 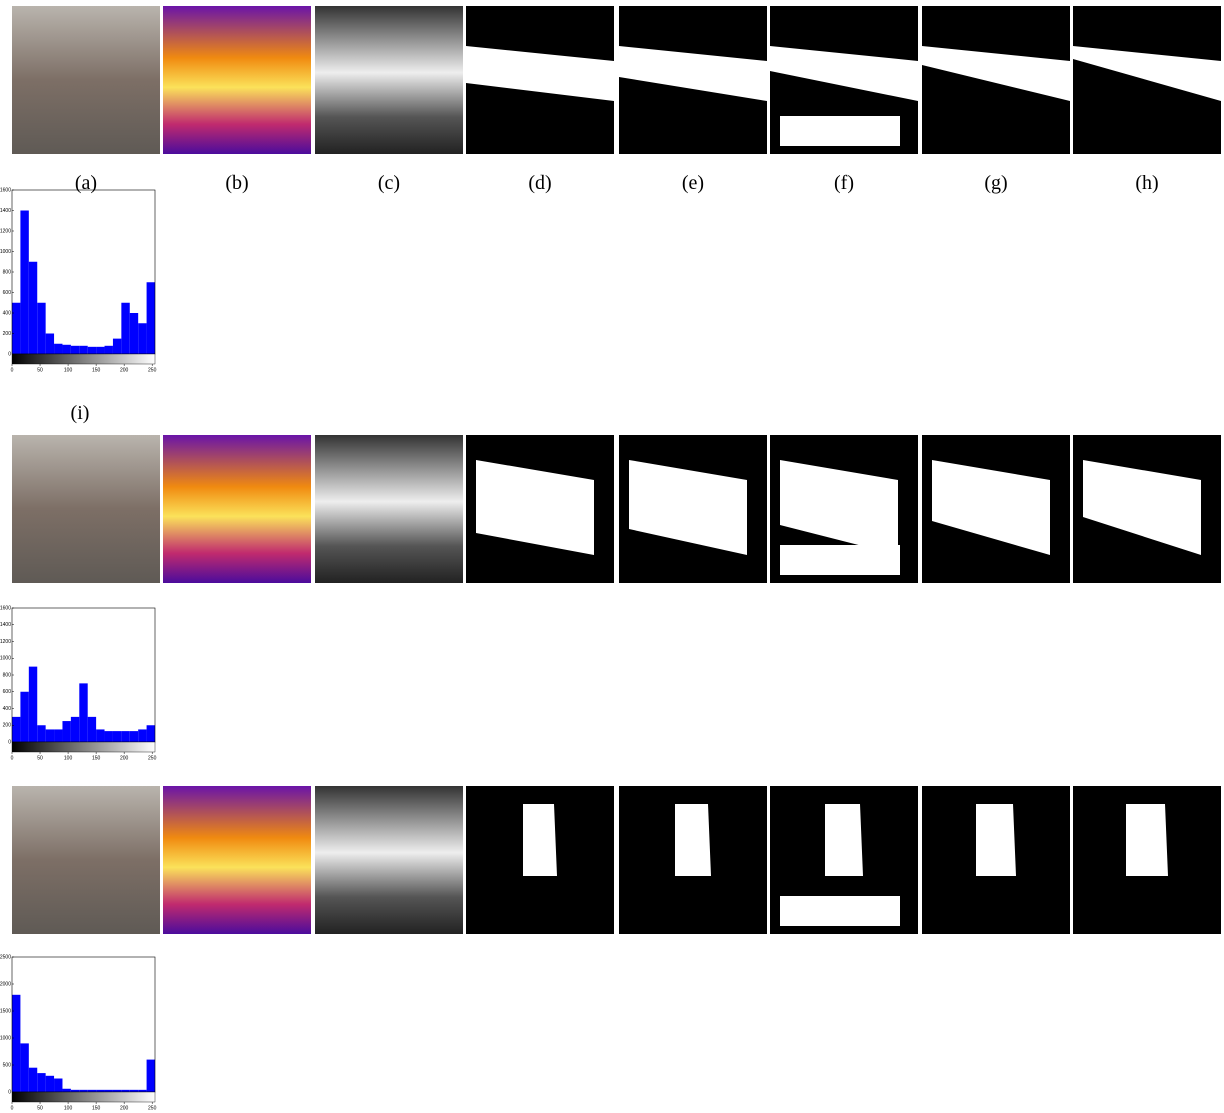 I want to click on panel-label: (h), so click(x=1146, y=183).